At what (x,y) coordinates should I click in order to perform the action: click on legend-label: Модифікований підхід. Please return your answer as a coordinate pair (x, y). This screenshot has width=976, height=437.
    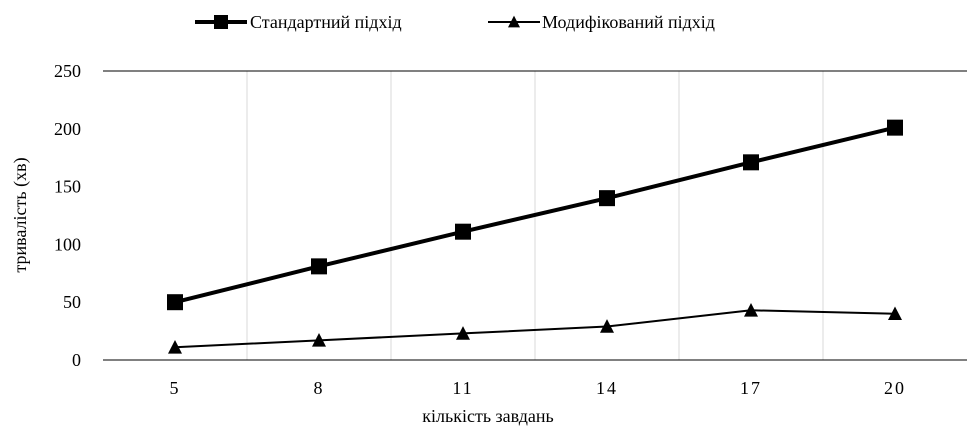
    Looking at the image, I should click on (628, 22).